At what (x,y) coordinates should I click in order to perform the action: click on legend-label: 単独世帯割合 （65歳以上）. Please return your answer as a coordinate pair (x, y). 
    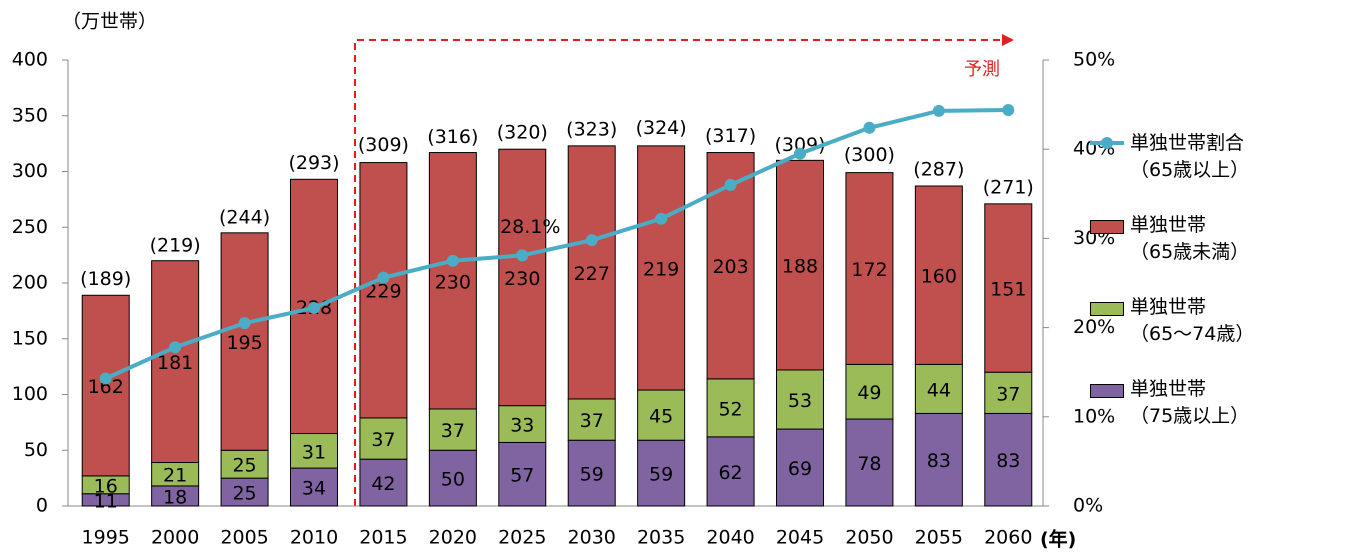
    Looking at the image, I should click on (1190, 156).